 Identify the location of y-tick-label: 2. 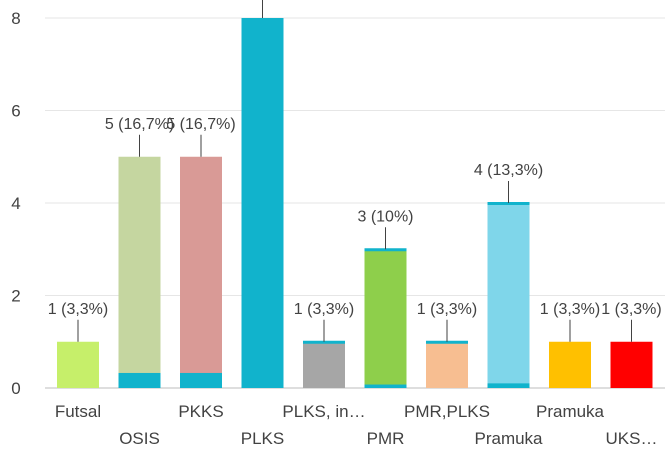
(15, 296).